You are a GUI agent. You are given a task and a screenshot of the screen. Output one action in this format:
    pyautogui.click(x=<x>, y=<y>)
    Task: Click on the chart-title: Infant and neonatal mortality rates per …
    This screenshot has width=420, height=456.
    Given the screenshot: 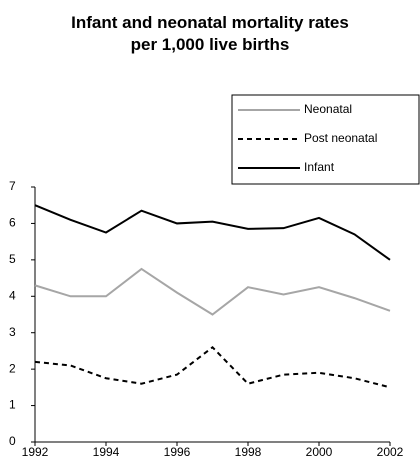 What is the action you would take?
    pyautogui.click(x=210, y=33)
    